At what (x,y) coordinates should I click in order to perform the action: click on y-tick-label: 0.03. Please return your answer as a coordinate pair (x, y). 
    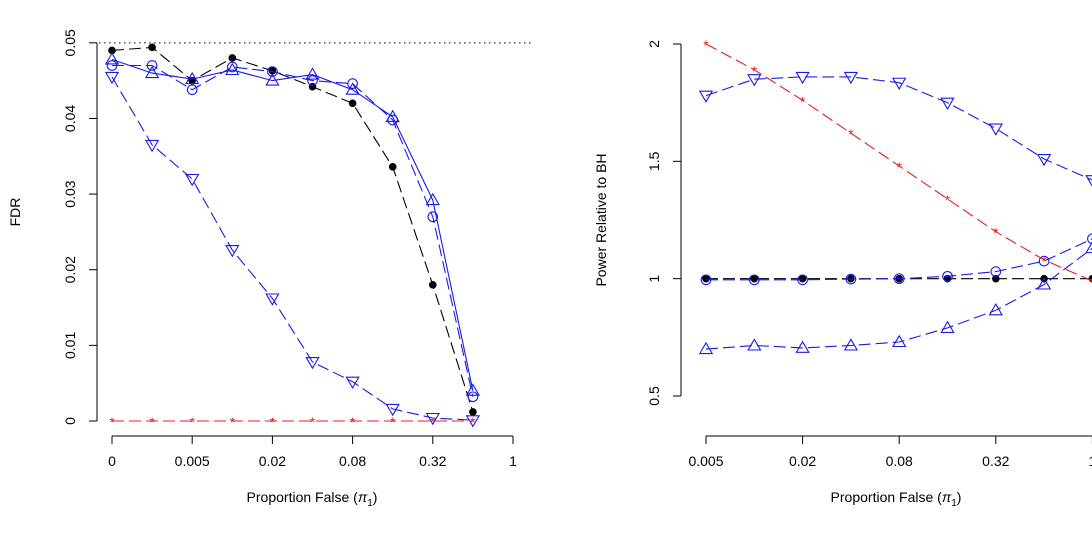
    Looking at the image, I should click on (70, 193).